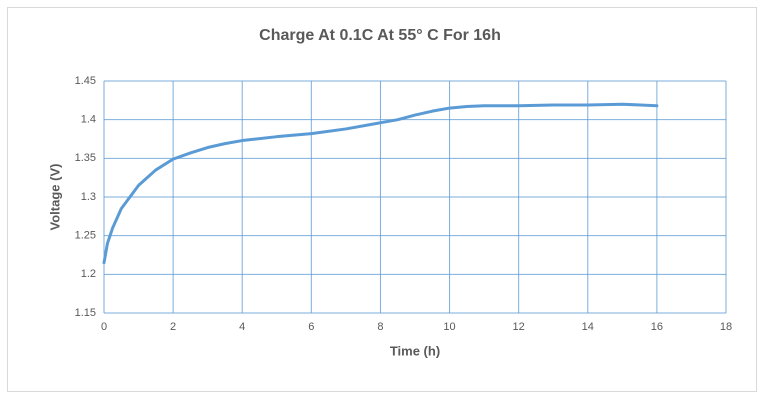  I want to click on y-axis-label: Voltage (V), so click(54, 197).